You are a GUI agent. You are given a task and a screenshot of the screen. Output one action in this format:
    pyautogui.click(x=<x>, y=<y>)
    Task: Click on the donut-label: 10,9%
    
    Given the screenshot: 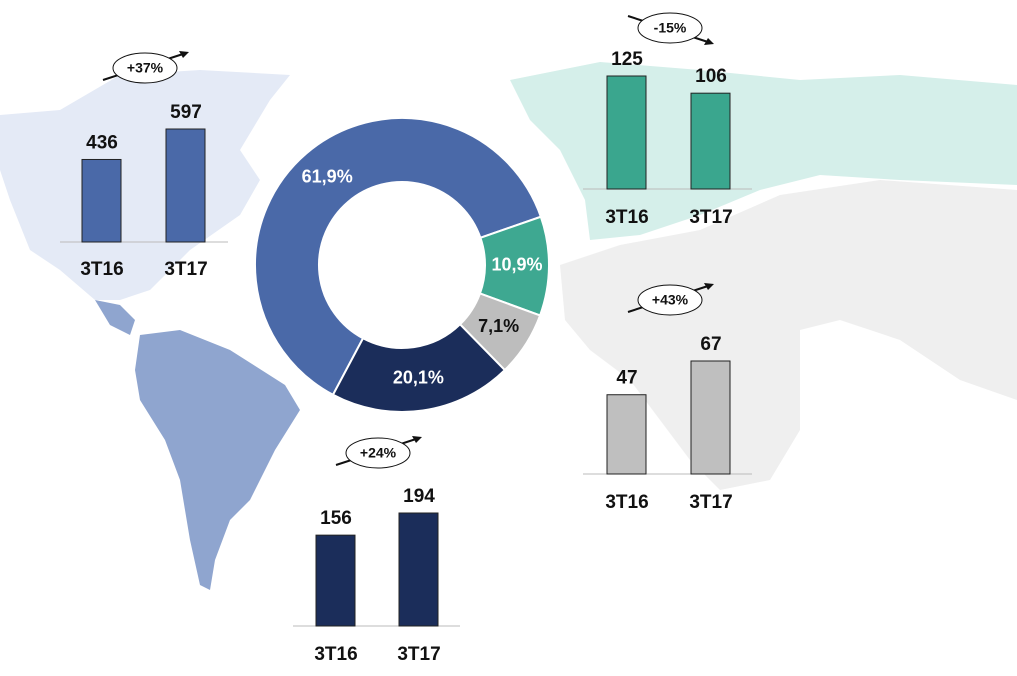 What is the action you would take?
    pyautogui.click(x=516, y=265)
    